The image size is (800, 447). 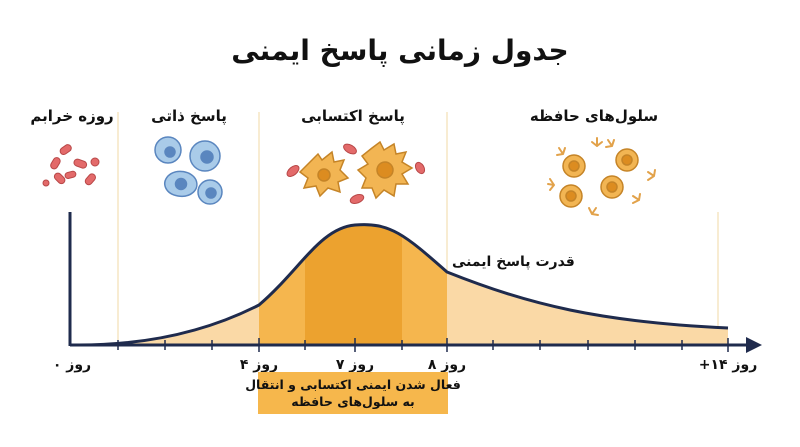 I want to click on innate-cell-icon, so click(x=188, y=170).